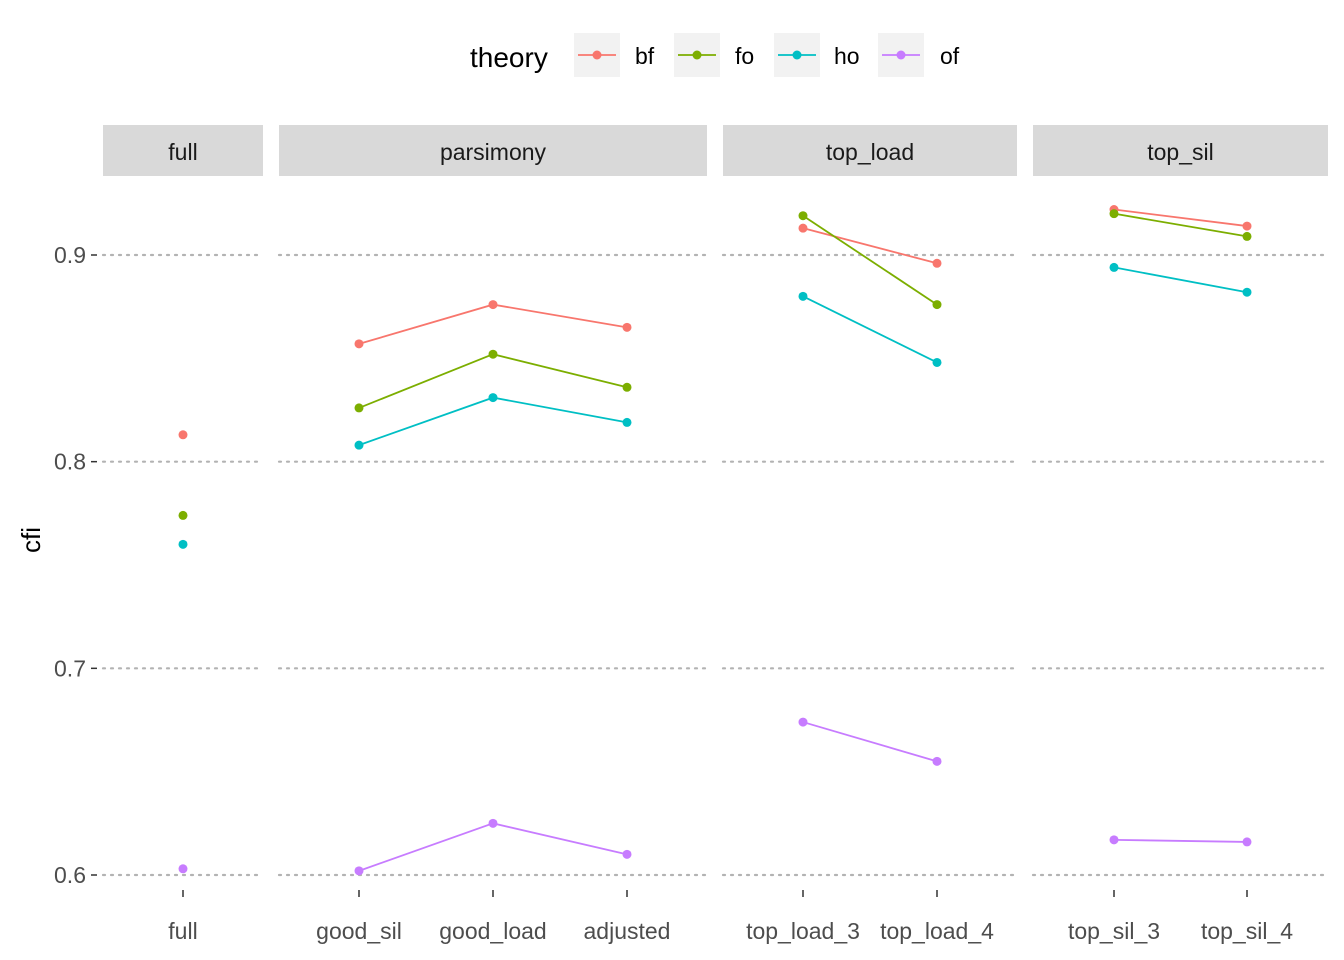  What do you see at coordinates (950, 56) in the screenshot?
I see `legend-label-of: of` at bounding box center [950, 56].